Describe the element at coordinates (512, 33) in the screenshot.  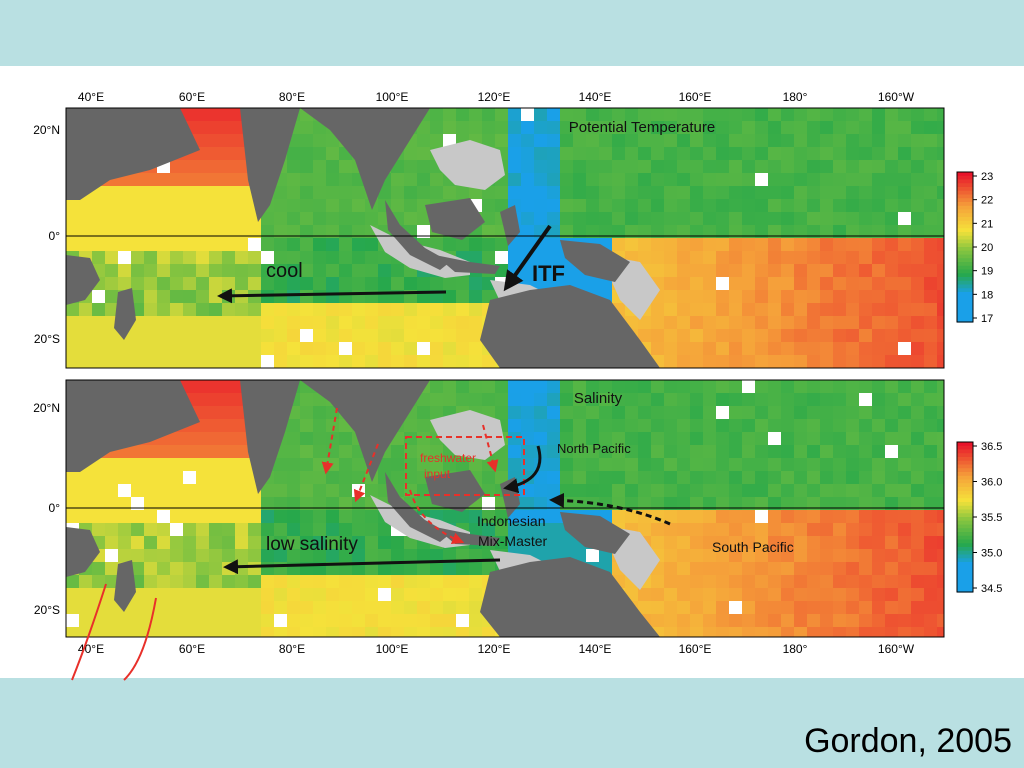
I see `top-band` at that location.